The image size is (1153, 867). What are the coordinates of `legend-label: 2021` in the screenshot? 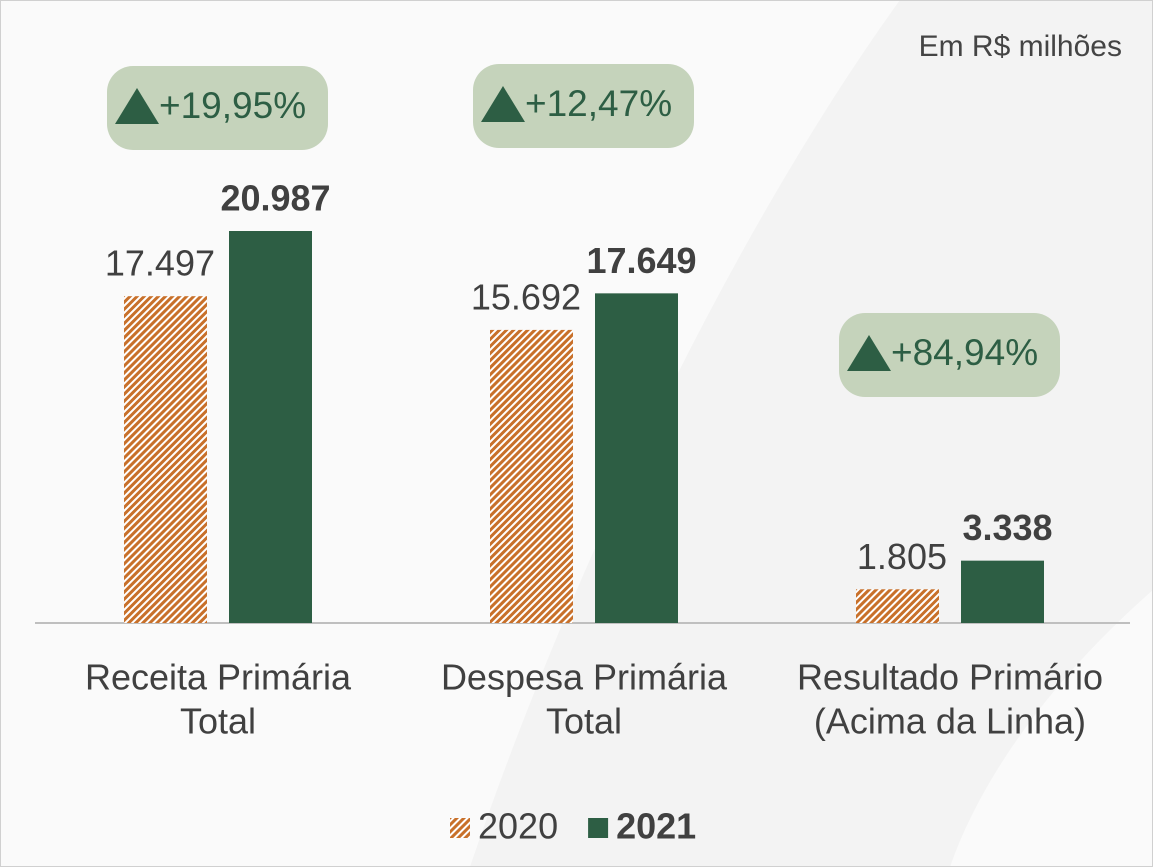 It's located at (656, 826).